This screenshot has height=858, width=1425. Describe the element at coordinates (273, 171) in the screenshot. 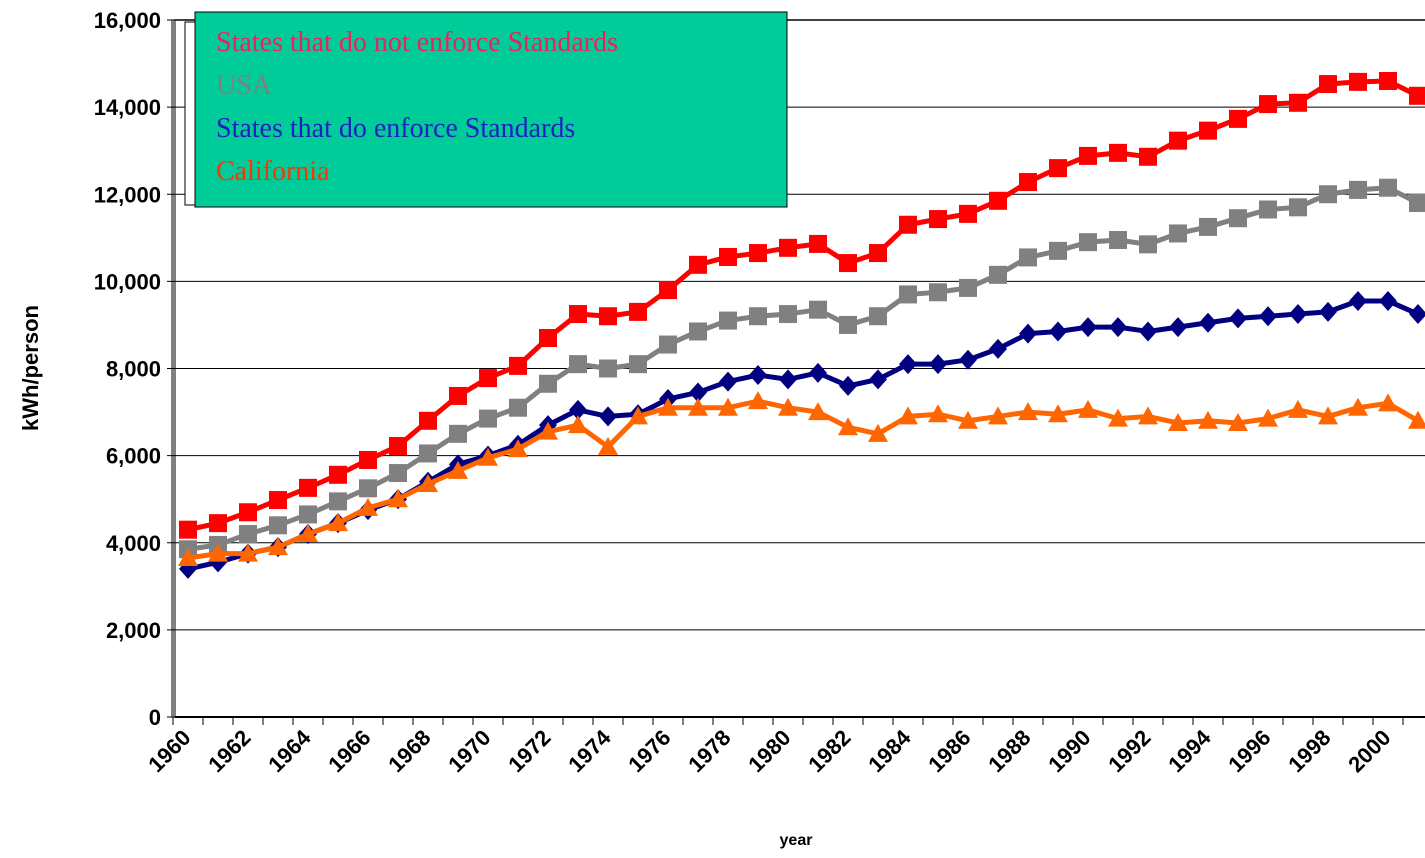

I see `legend-label: California` at that location.